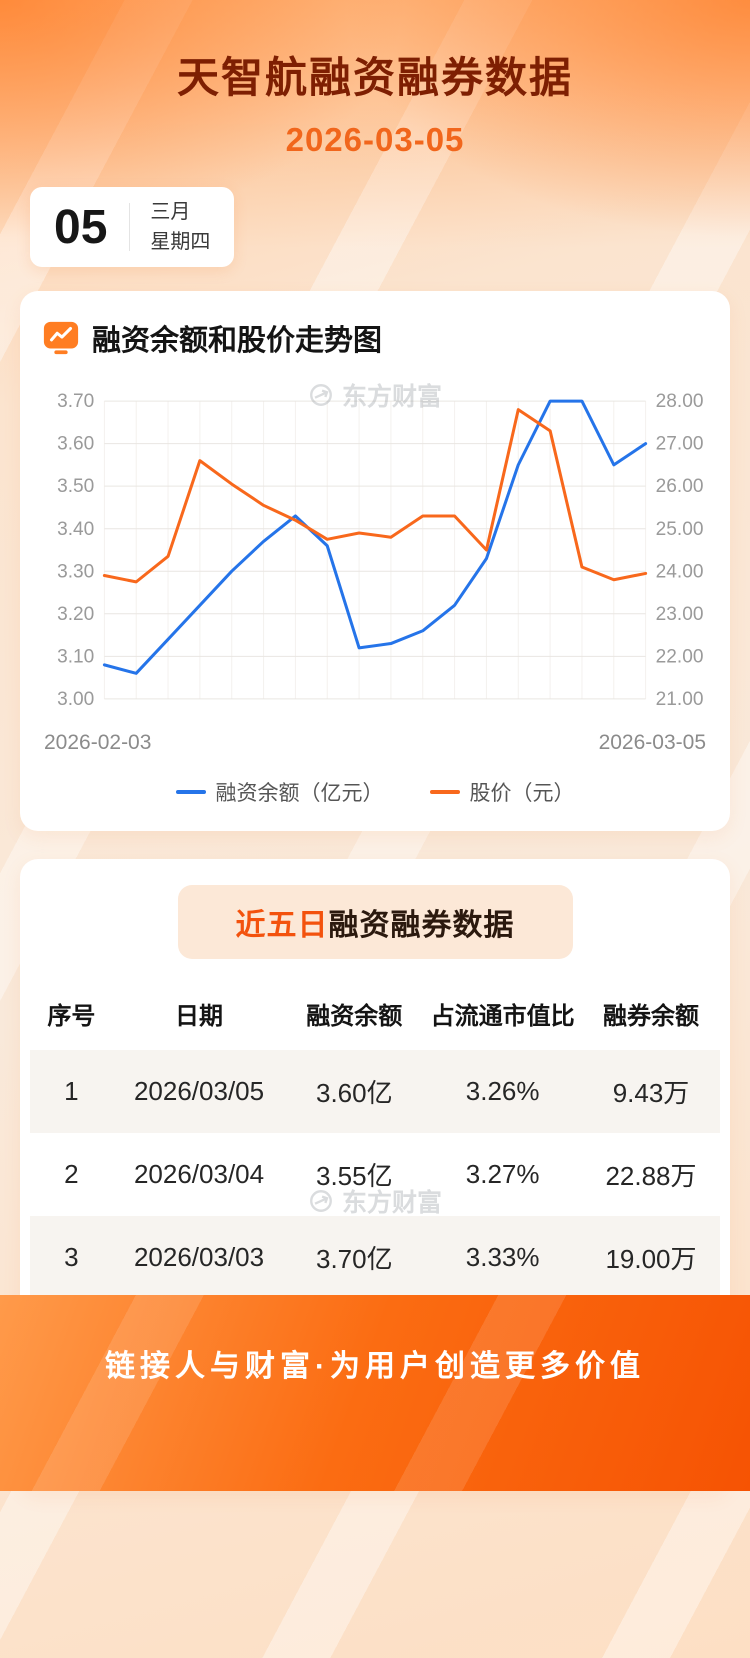 This screenshot has height=1658, width=750. Describe the element at coordinates (374, 77) in the screenshot. I see `page-title: 天智航融资融券数据` at that location.